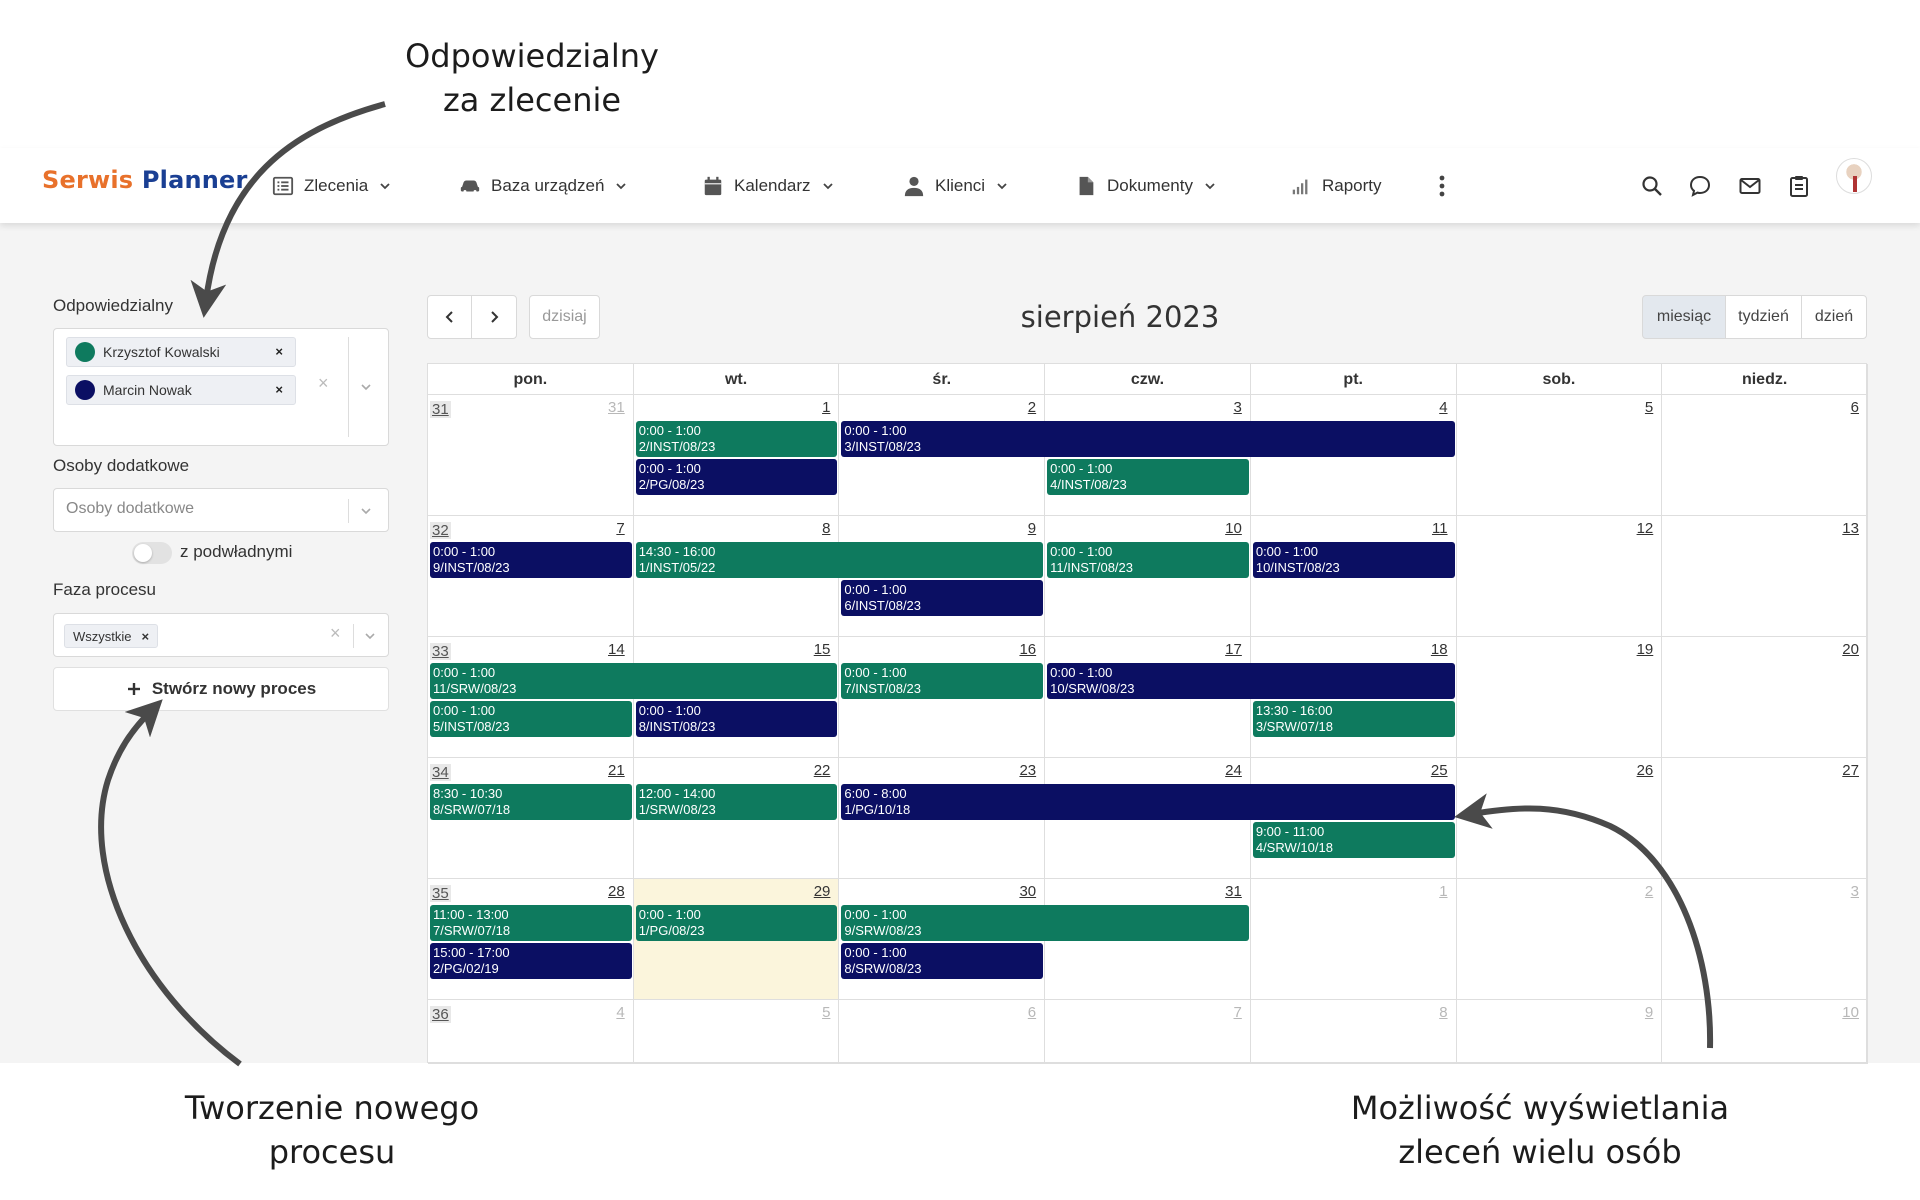 Image resolution: width=1920 pixels, height=1200 pixels. Describe the element at coordinates (1233, 770) in the screenshot. I see `day-number: 24` at that location.